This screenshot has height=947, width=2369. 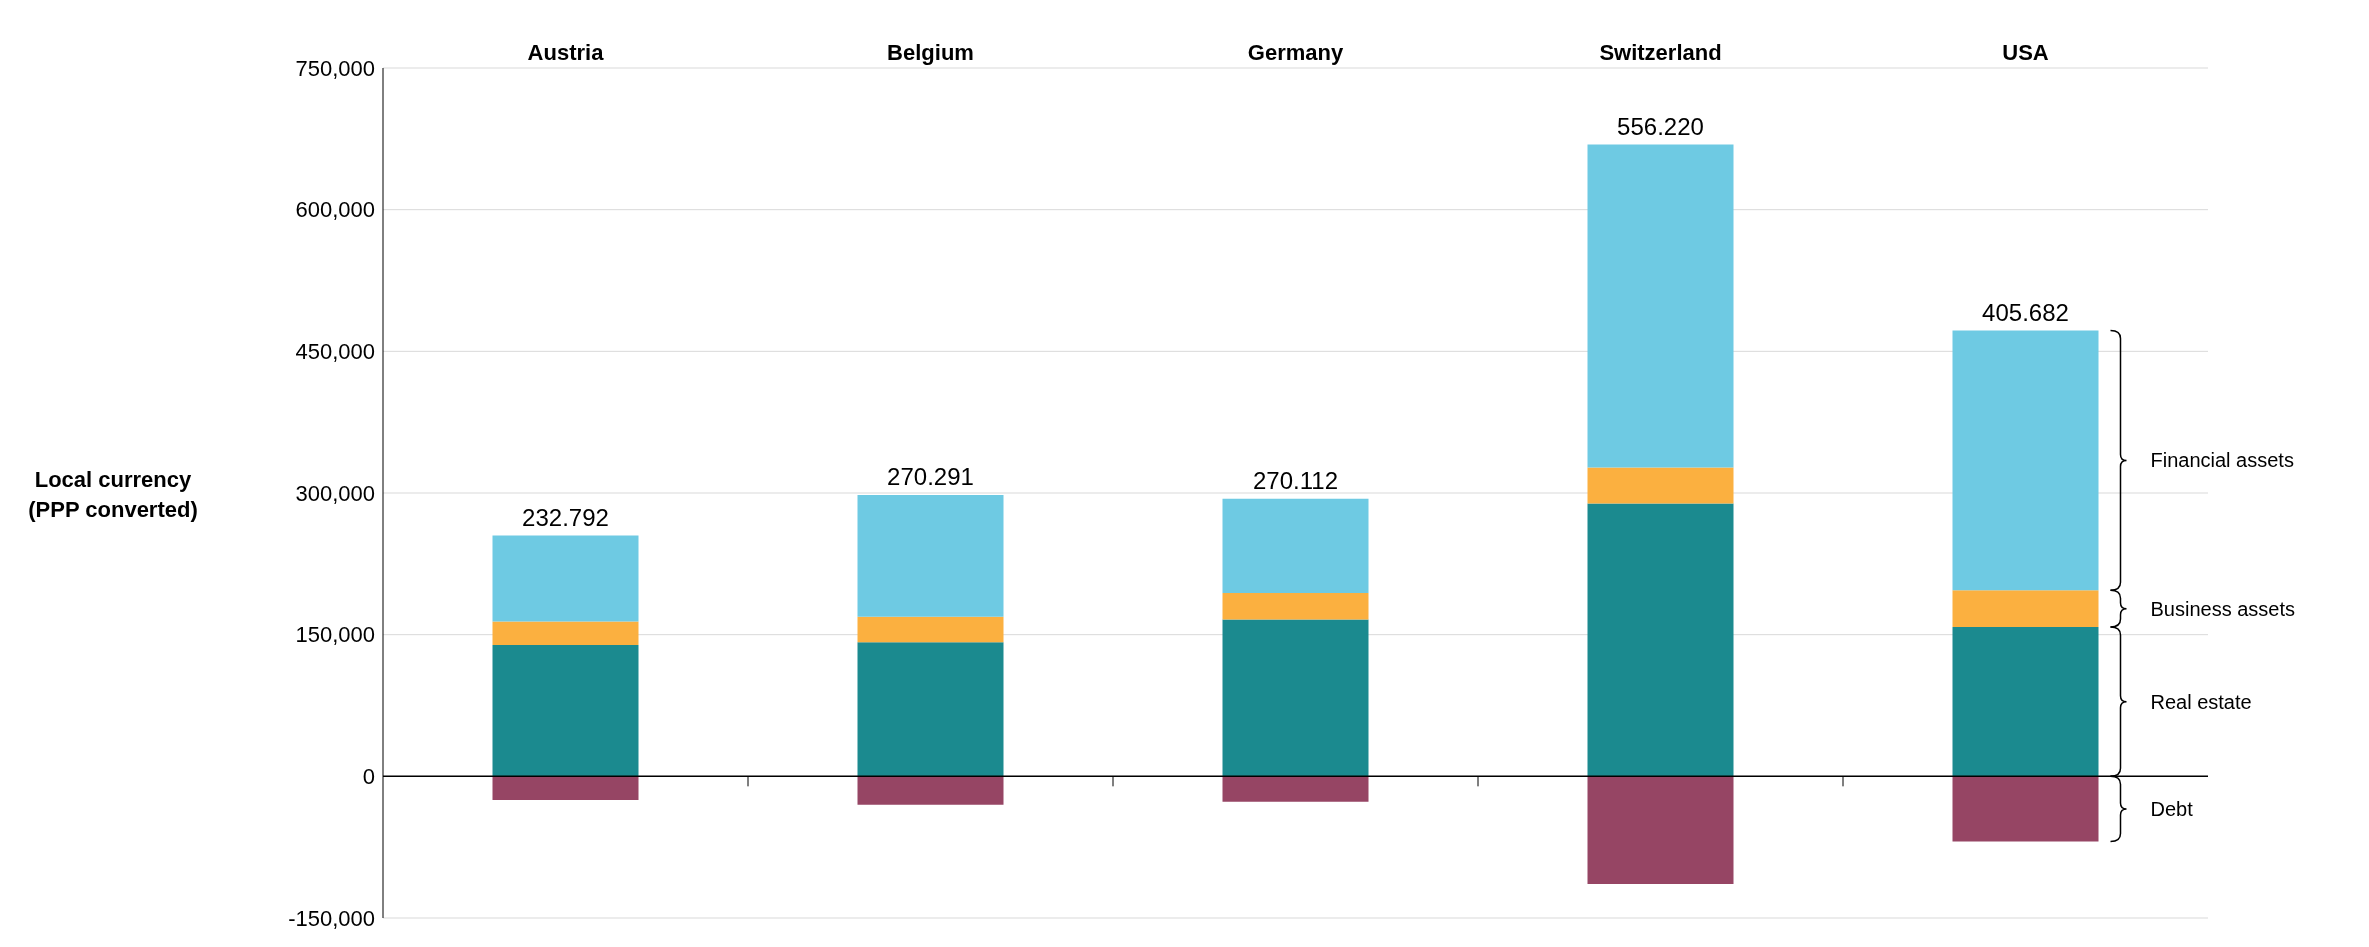 What do you see at coordinates (1660, 52) in the screenshot?
I see `x-tick-label: Switzerland` at bounding box center [1660, 52].